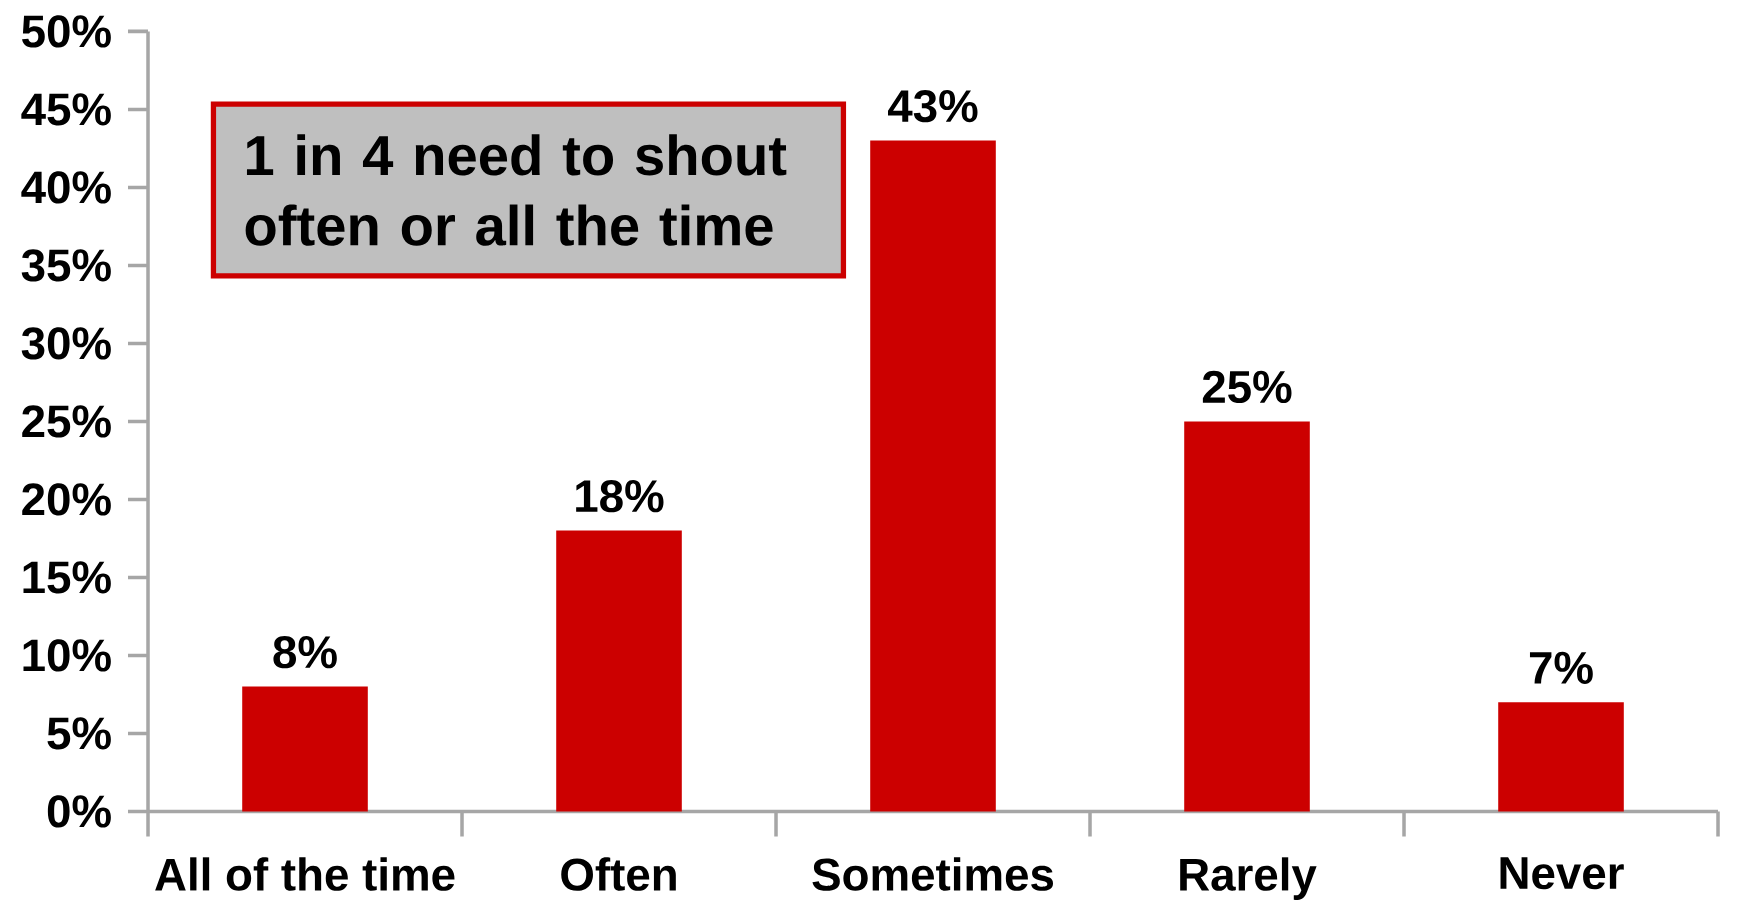 The height and width of the screenshot is (915, 1739). I want to click on data-label: 25%, so click(1247, 387).